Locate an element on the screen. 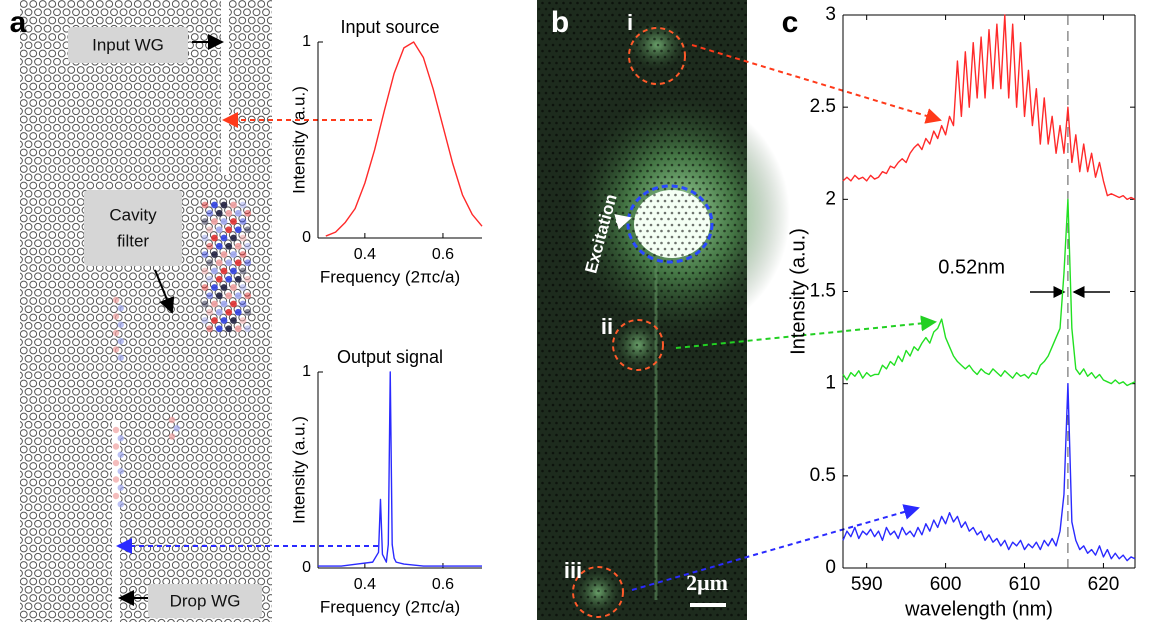  x-tick-label: 620 is located at coordinates (1104, 584).